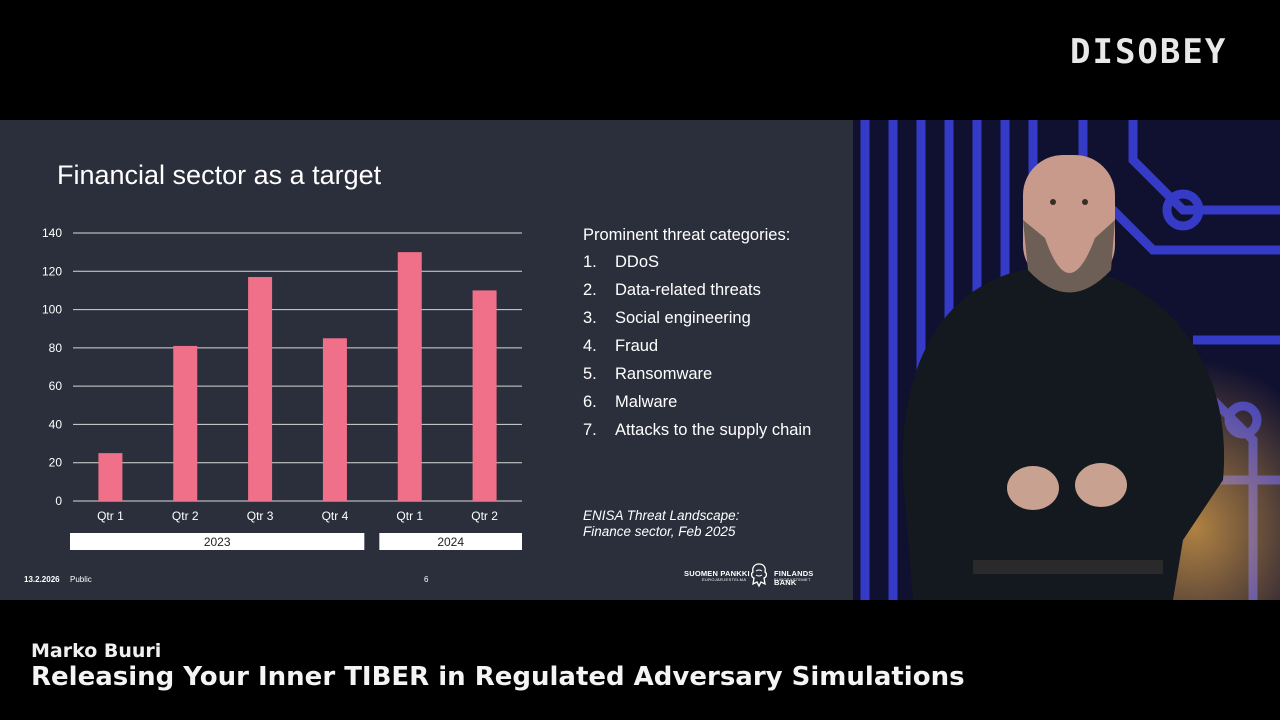 Image resolution: width=1280 pixels, height=720 pixels. What do you see at coordinates (590, 346) in the screenshot?
I see `threat-number: 4.` at bounding box center [590, 346].